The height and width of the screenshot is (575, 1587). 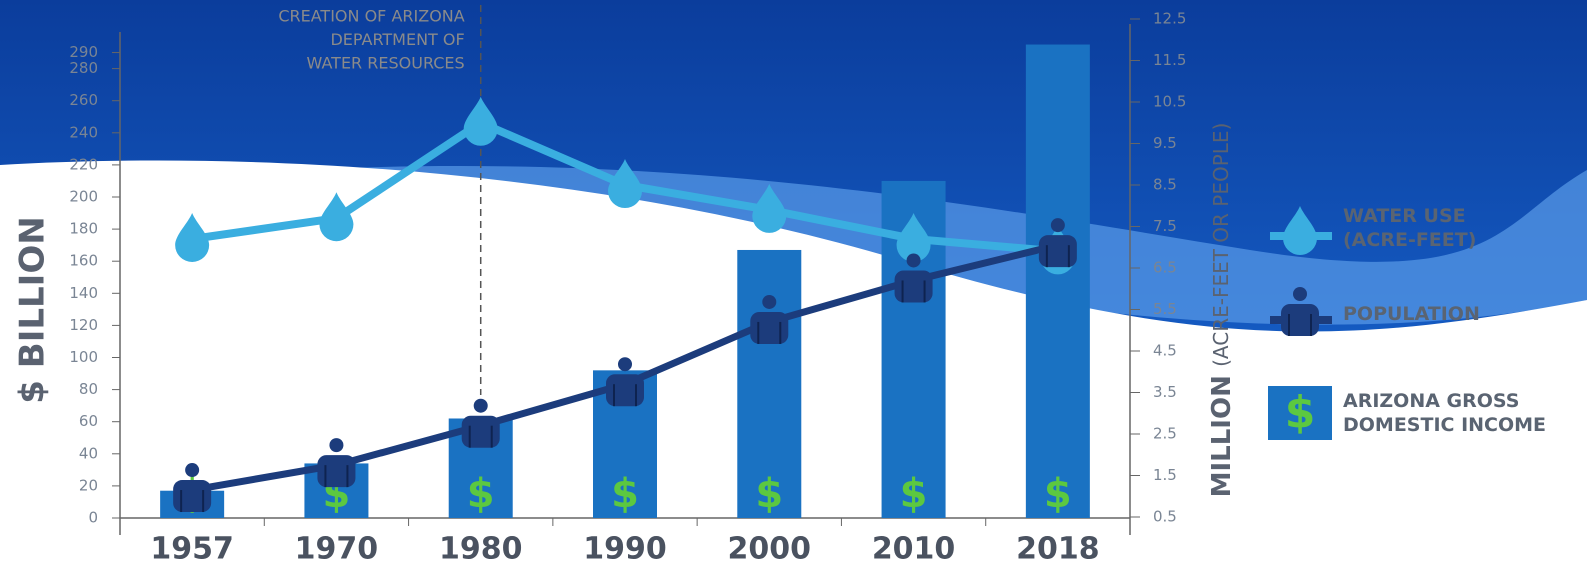 I want to click on y-tick-label: 100, so click(x=83, y=357).